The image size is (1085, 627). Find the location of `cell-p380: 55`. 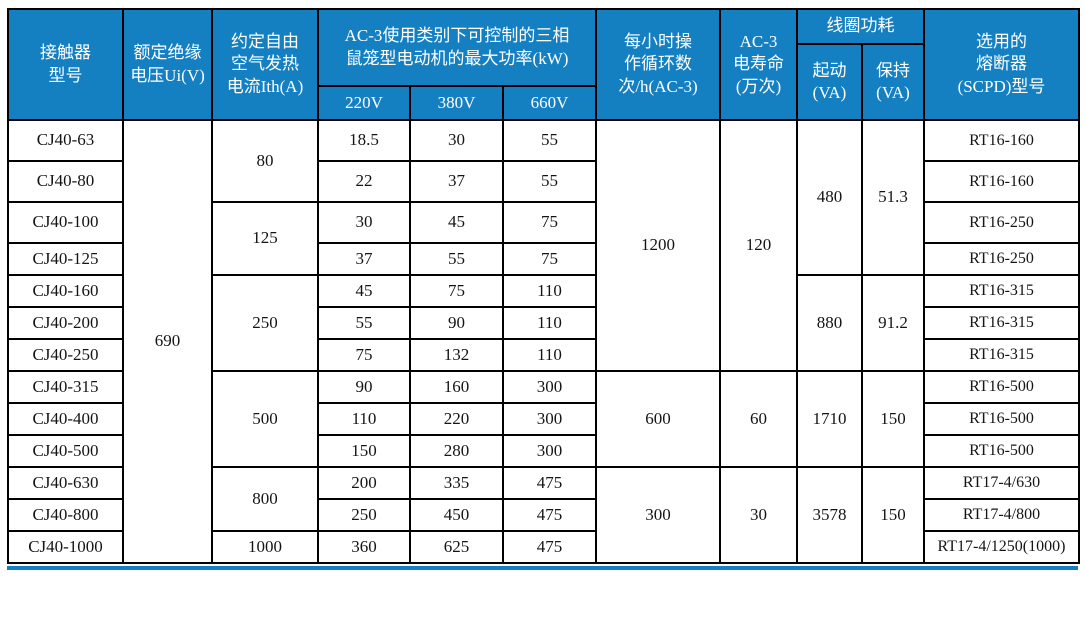

cell-p380: 55 is located at coordinates (456, 259).